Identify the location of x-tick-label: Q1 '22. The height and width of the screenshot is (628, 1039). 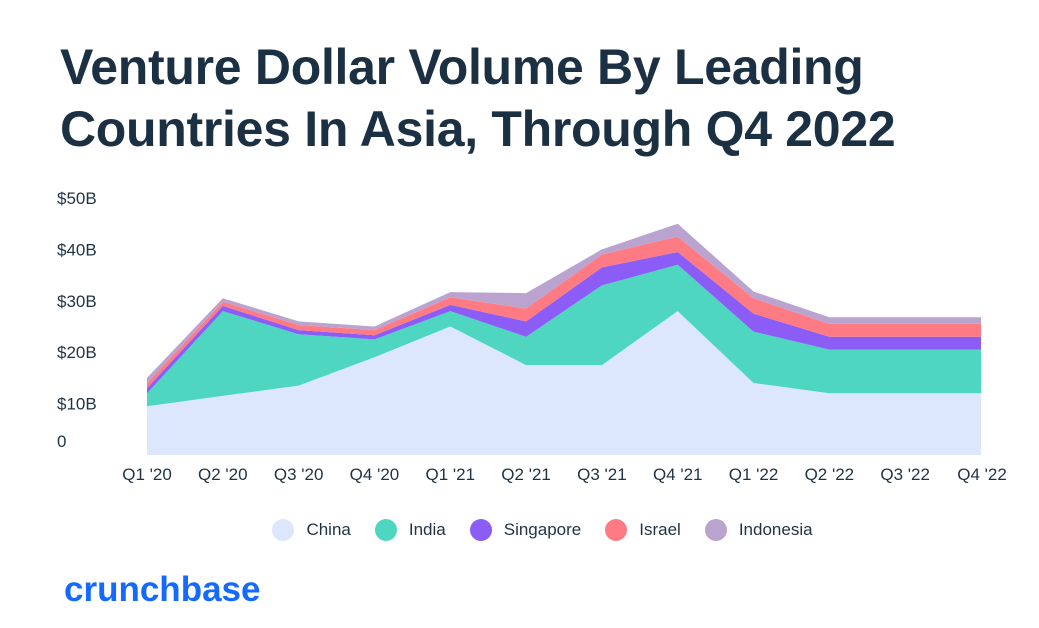
(754, 474).